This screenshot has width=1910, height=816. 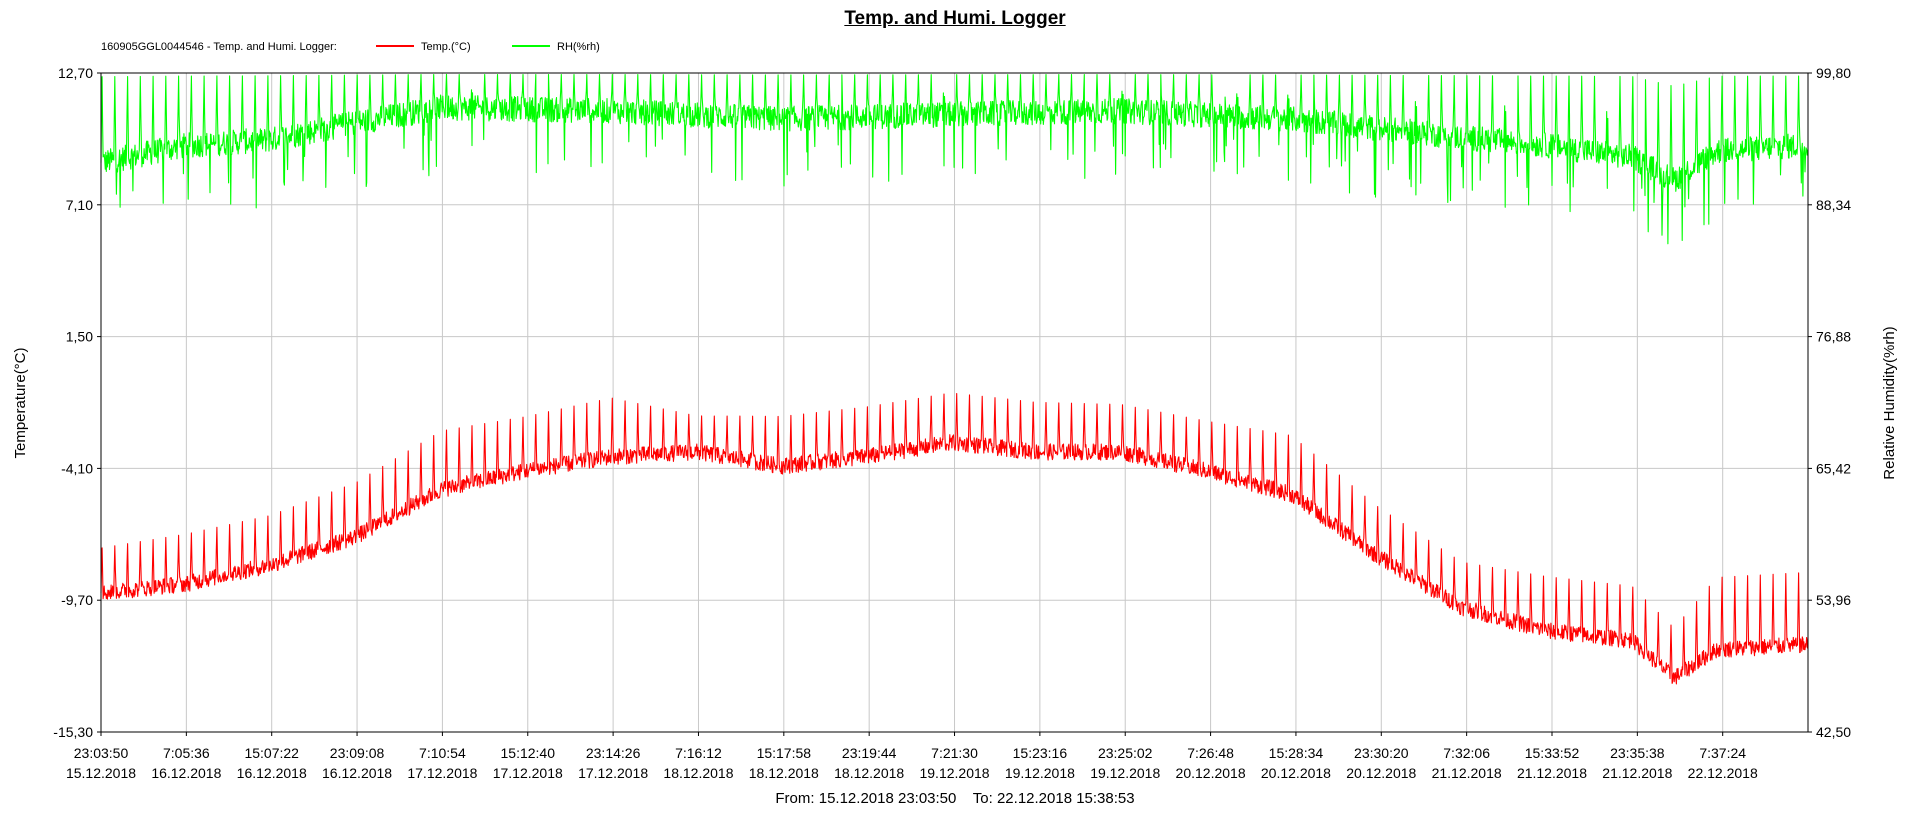 What do you see at coordinates (1296, 753) in the screenshot?
I see `x-tick-time-label: 15:28:34` at bounding box center [1296, 753].